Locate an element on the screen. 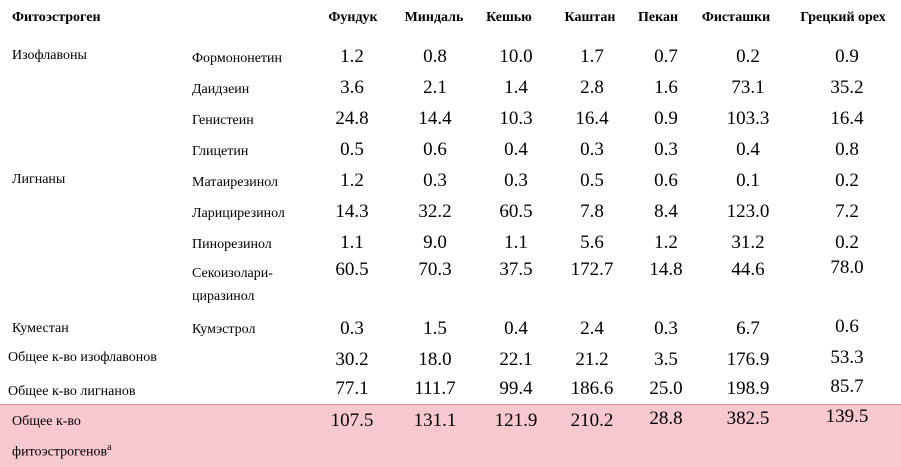 This screenshot has width=901, height=467. grand-total-label-line2: фитоэстрогеновa is located at coordinates (62, 451).